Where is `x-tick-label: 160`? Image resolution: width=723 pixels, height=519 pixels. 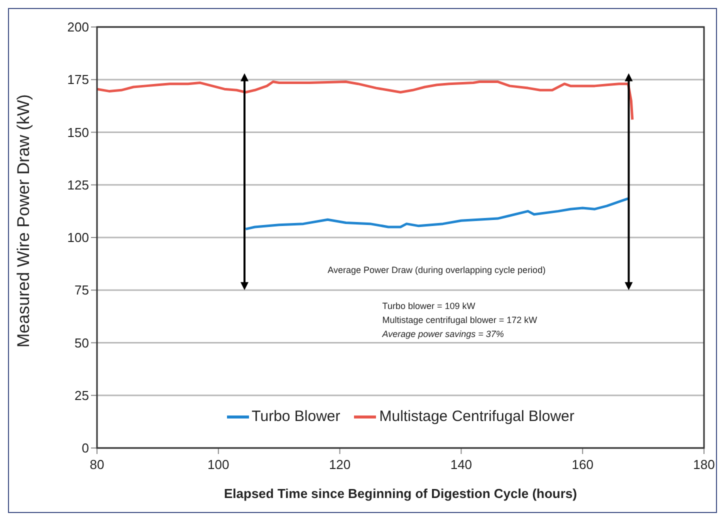 x-tick-label: 160 is located at coordinates (583, 464).